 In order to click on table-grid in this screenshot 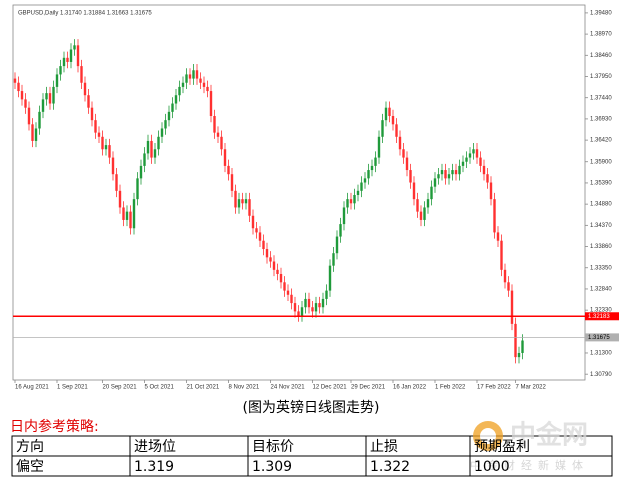, I will do `click(312, 456)`.